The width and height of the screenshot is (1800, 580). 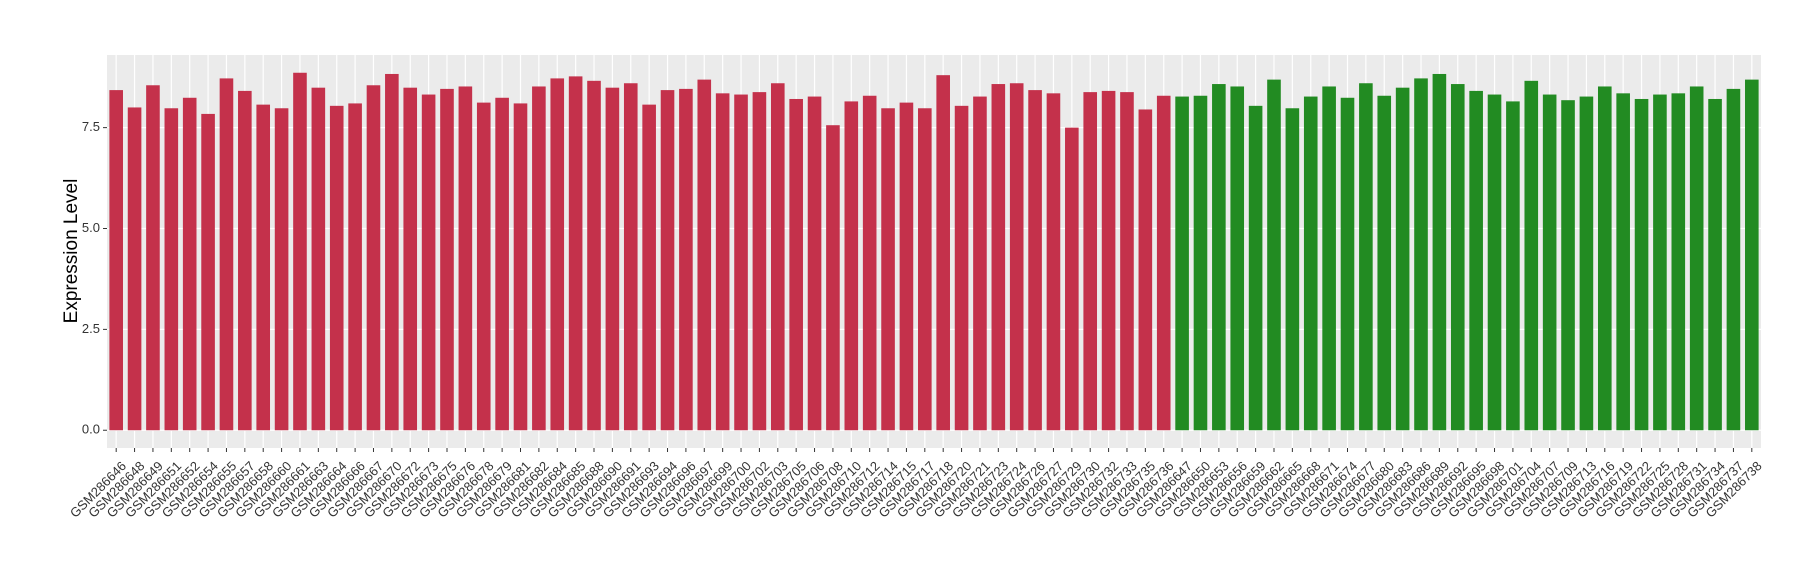 I want to click on y-tick-label: 5.0, so click(x=91, y=227).